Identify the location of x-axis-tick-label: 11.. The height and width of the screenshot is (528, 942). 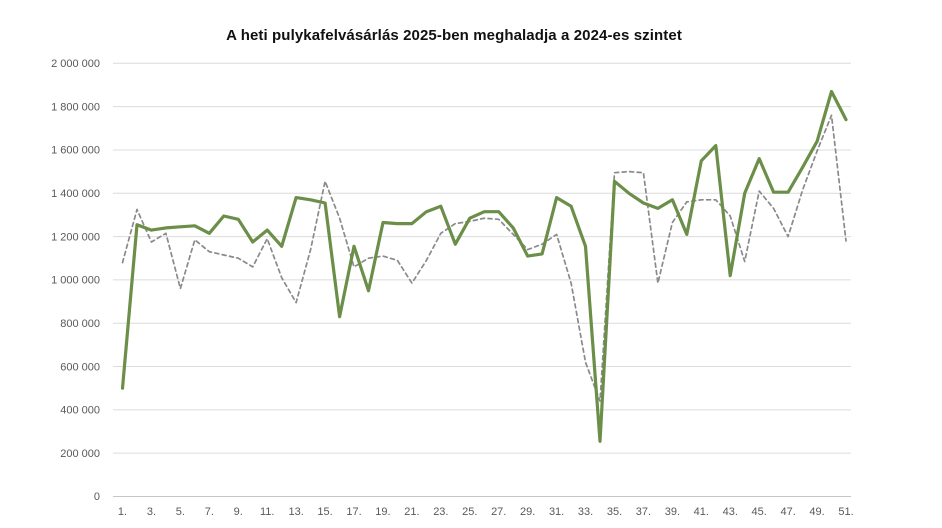
(267, 512).